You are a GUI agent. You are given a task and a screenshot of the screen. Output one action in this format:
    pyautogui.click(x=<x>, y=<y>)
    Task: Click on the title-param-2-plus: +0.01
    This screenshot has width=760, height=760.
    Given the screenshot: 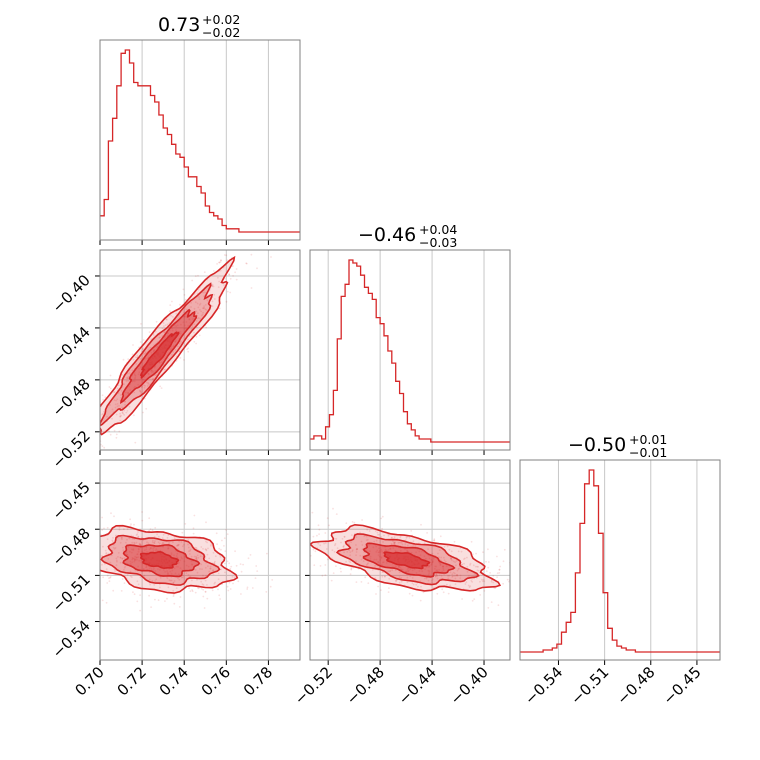 What is the action you would take?
    pyautogui.click(x=648, y=439)
    